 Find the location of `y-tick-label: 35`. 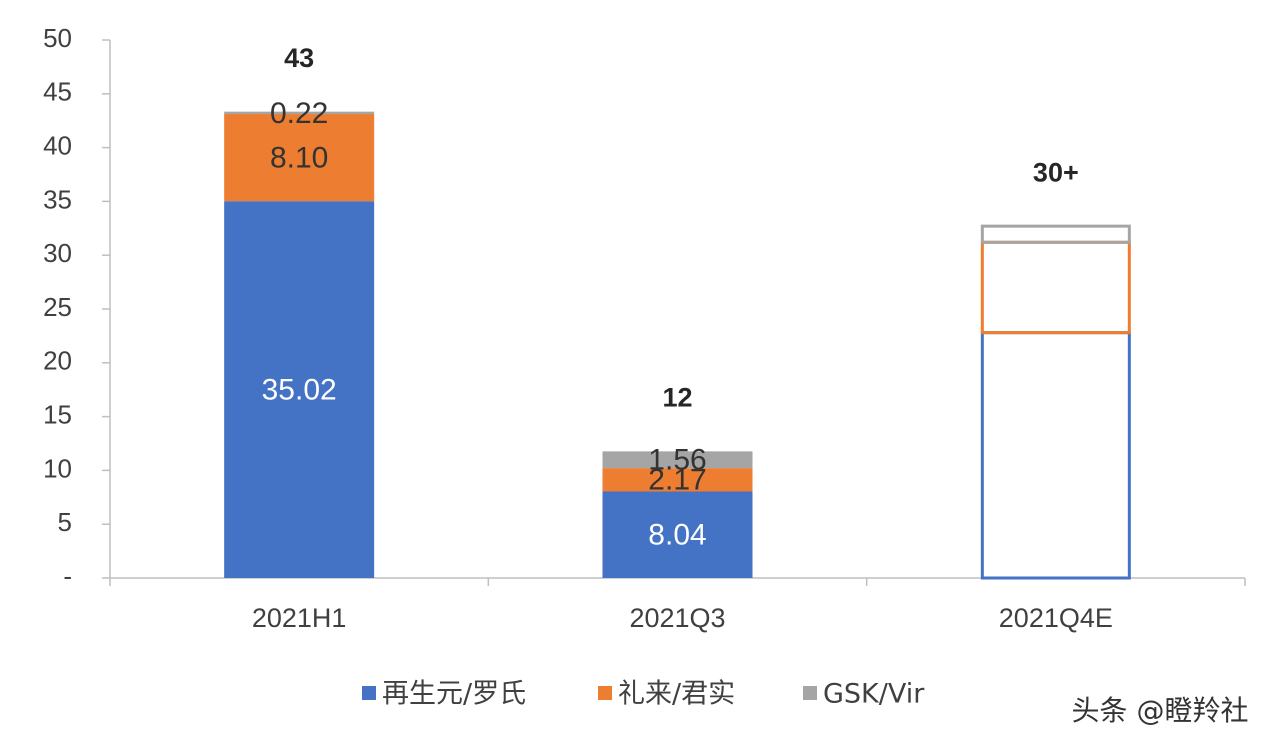

y-tick-label: 35 is located at coordinates (57, 199).